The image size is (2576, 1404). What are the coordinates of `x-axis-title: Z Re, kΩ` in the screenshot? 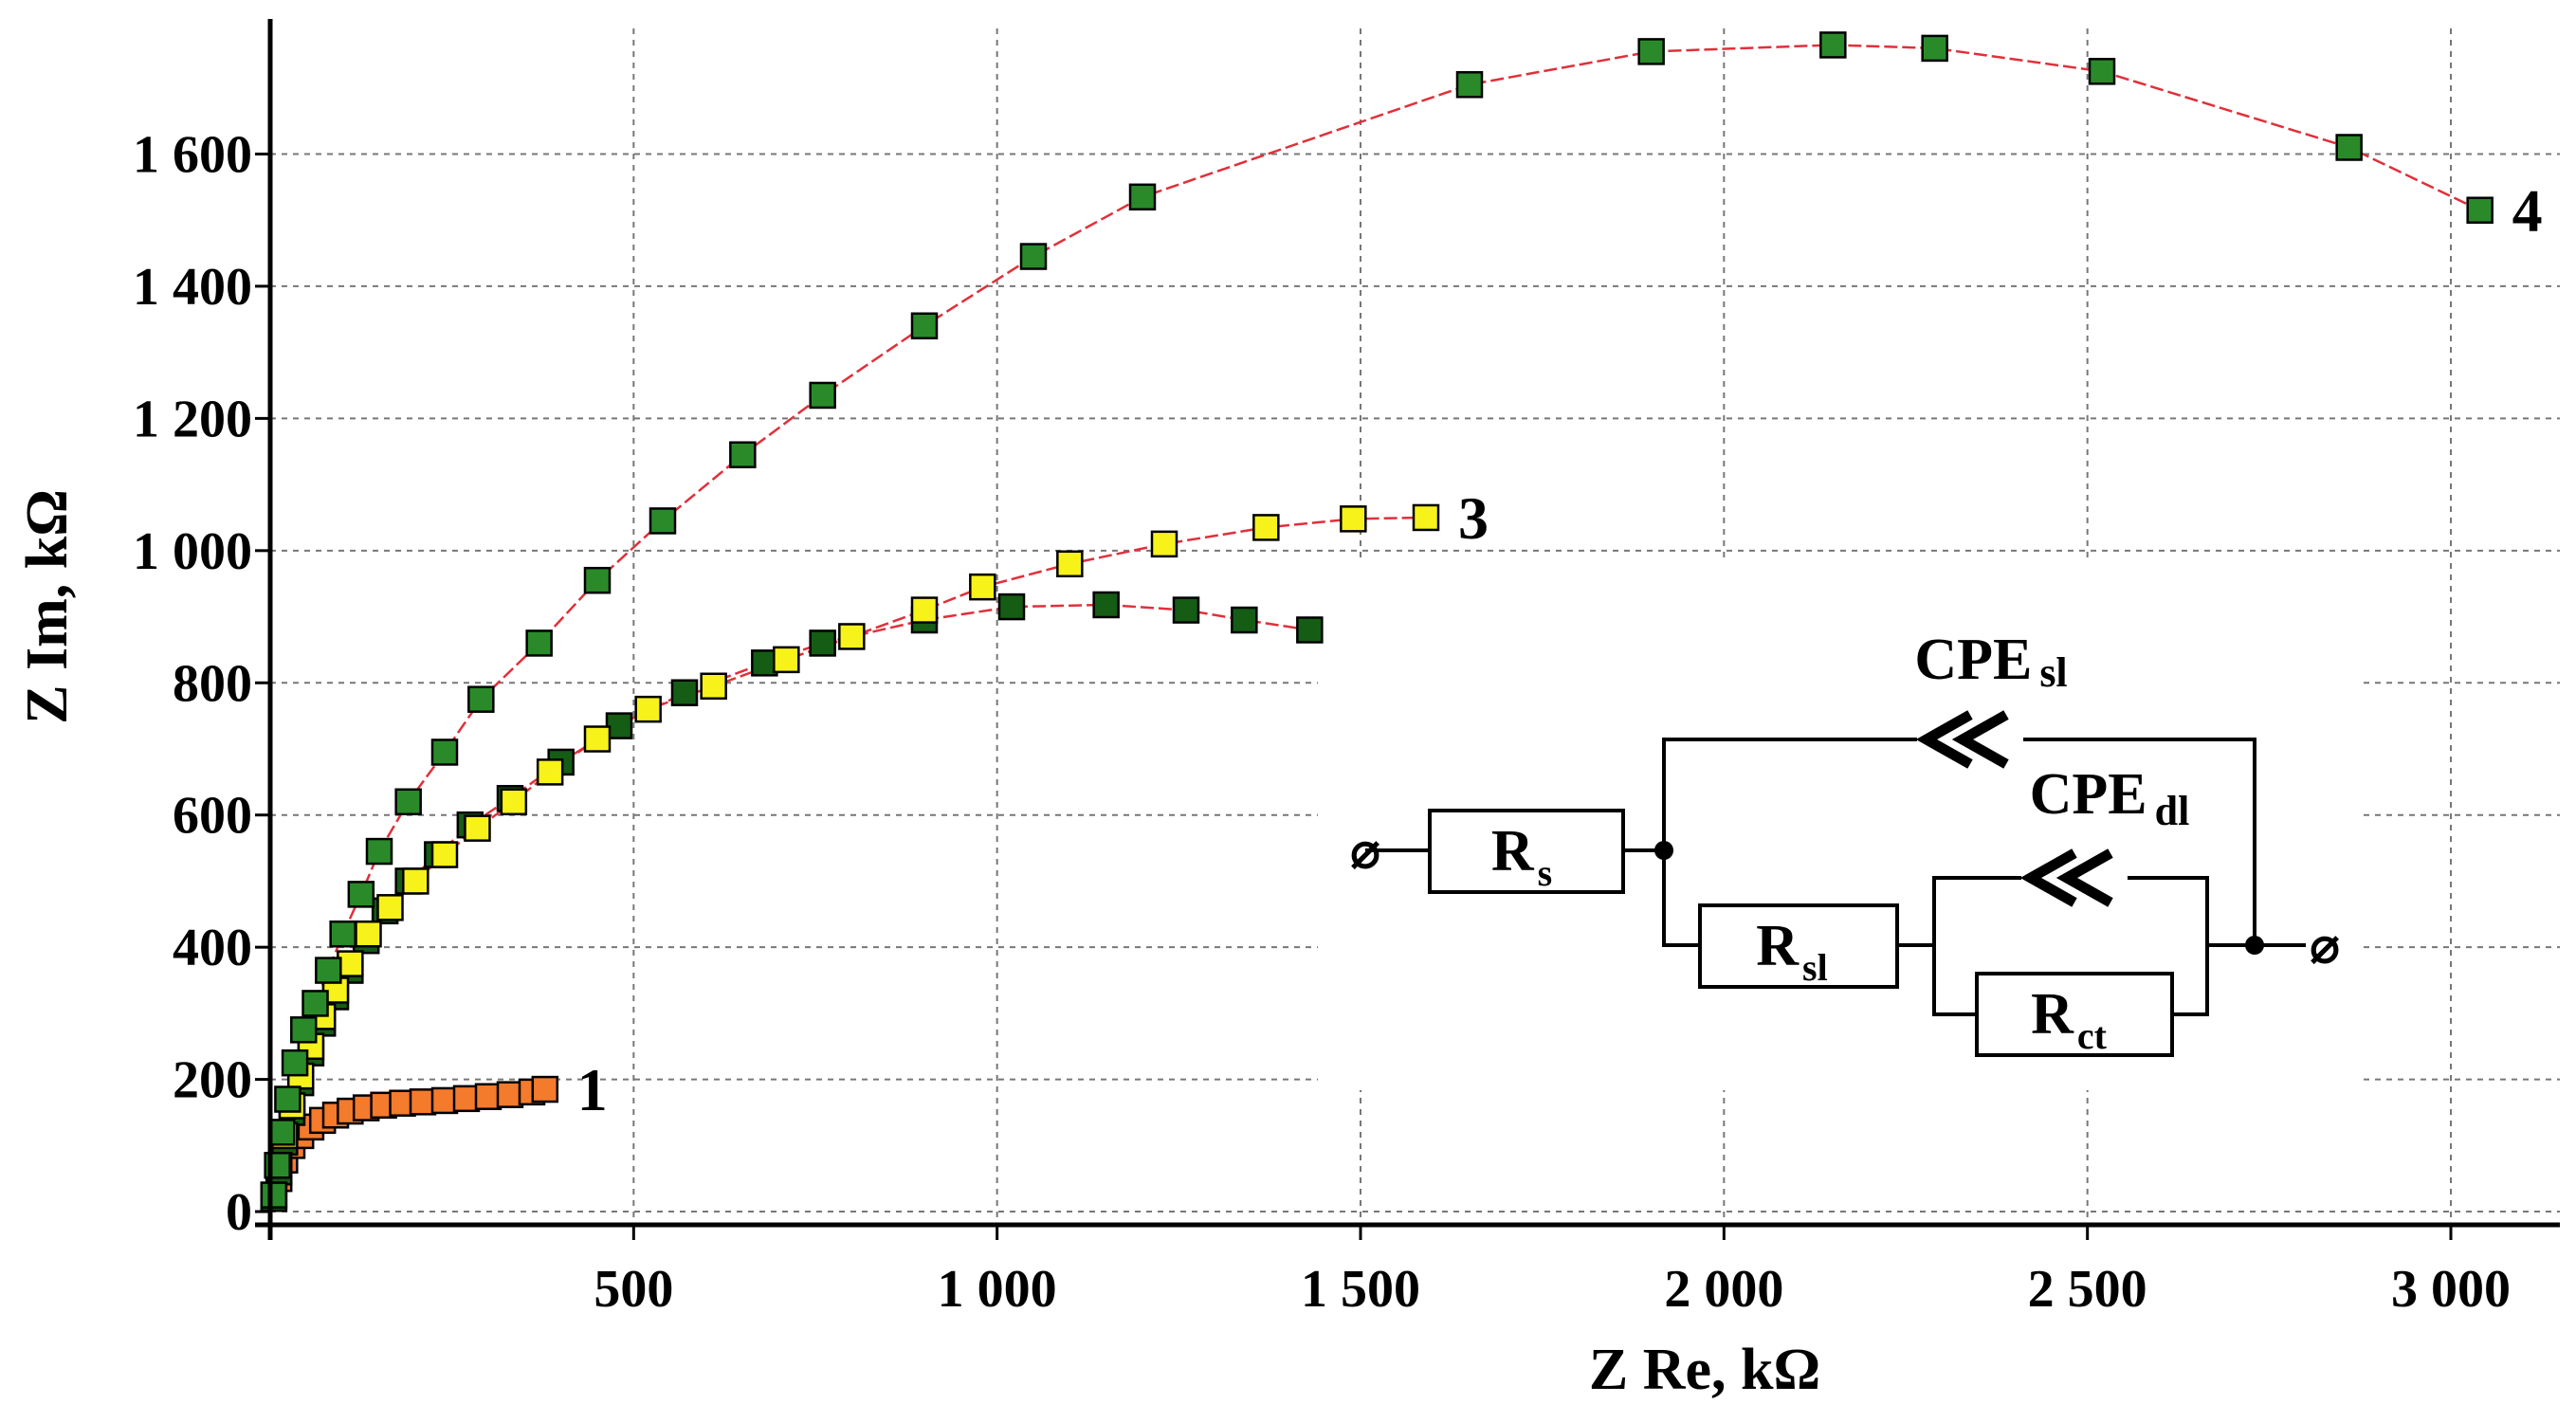 It's located at (1704, 1370).